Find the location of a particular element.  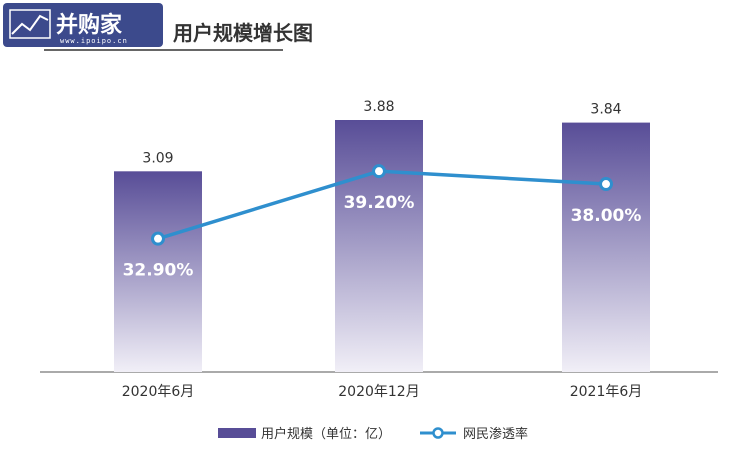

penetration-label-1: 32.90% is located at coordinates (158, 271).